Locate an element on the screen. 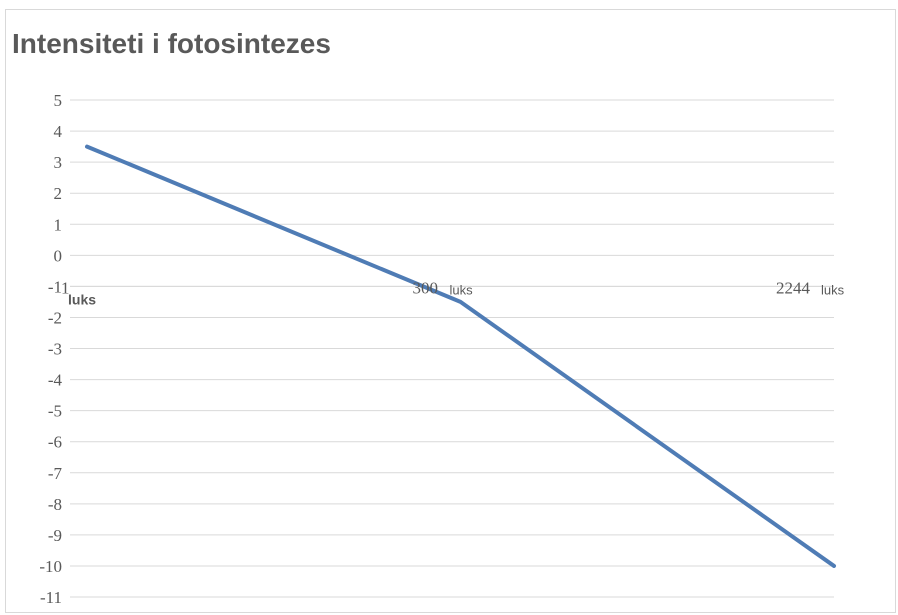 This screenshot has height=615, width=898. y-tick-label: -1 is located at coordinates (55, 286).